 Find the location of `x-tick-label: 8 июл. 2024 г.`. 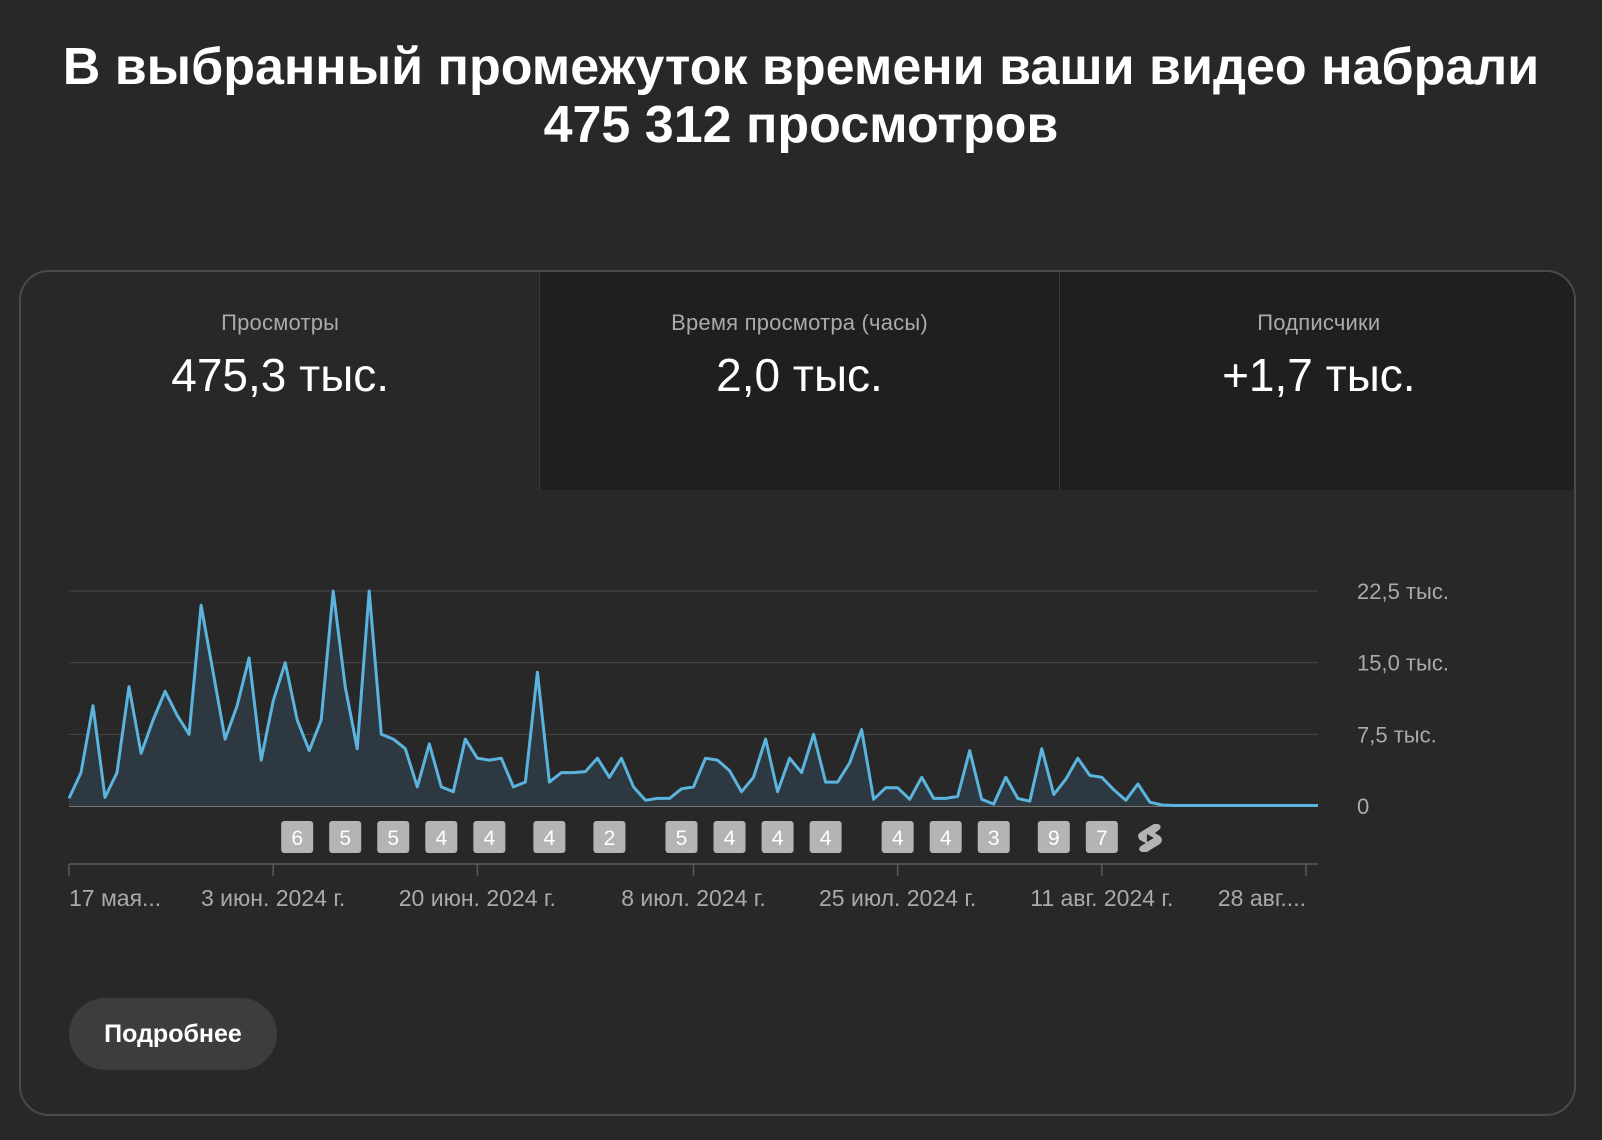

x-tick-label: 8 июл. 2024 г. is located at coordinates (693, 898).